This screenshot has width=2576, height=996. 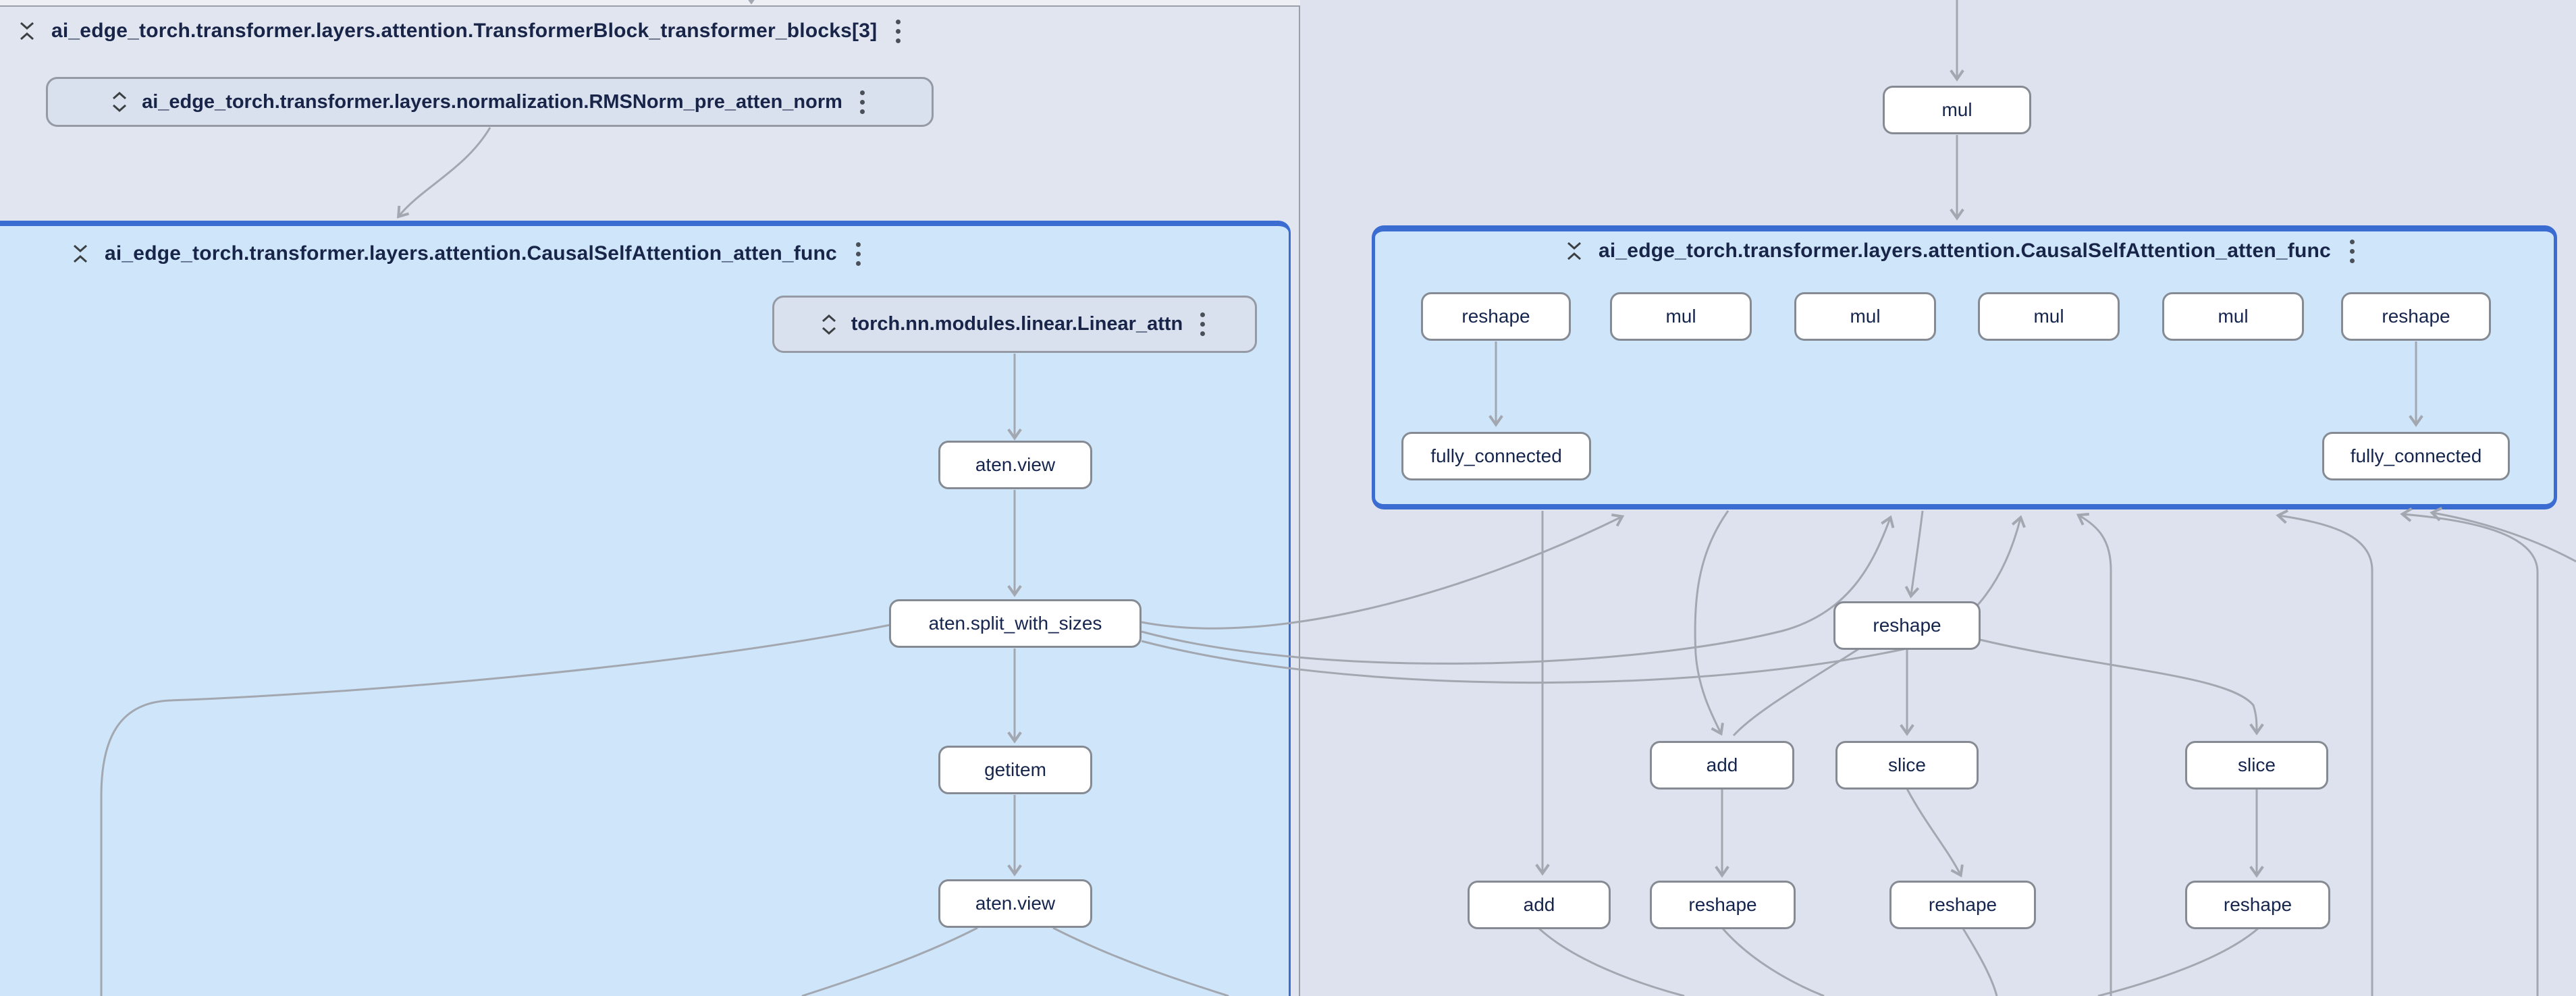 I want to click on op-node-reshape-rowb-3: reshape, so click(x=2257, y=905).